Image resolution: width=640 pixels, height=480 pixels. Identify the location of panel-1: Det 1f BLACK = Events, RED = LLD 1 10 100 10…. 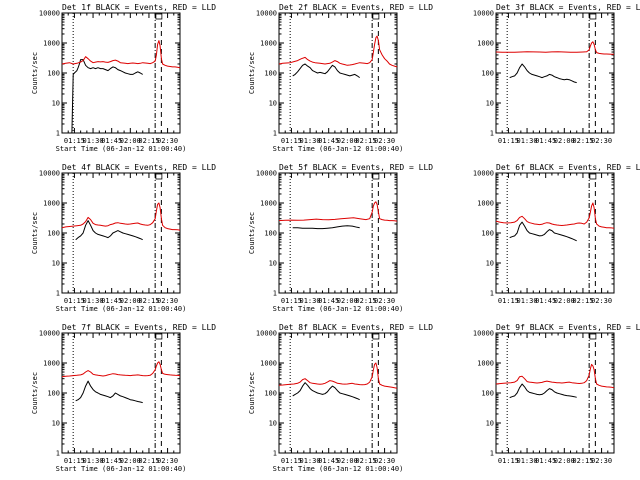
(123, 78).